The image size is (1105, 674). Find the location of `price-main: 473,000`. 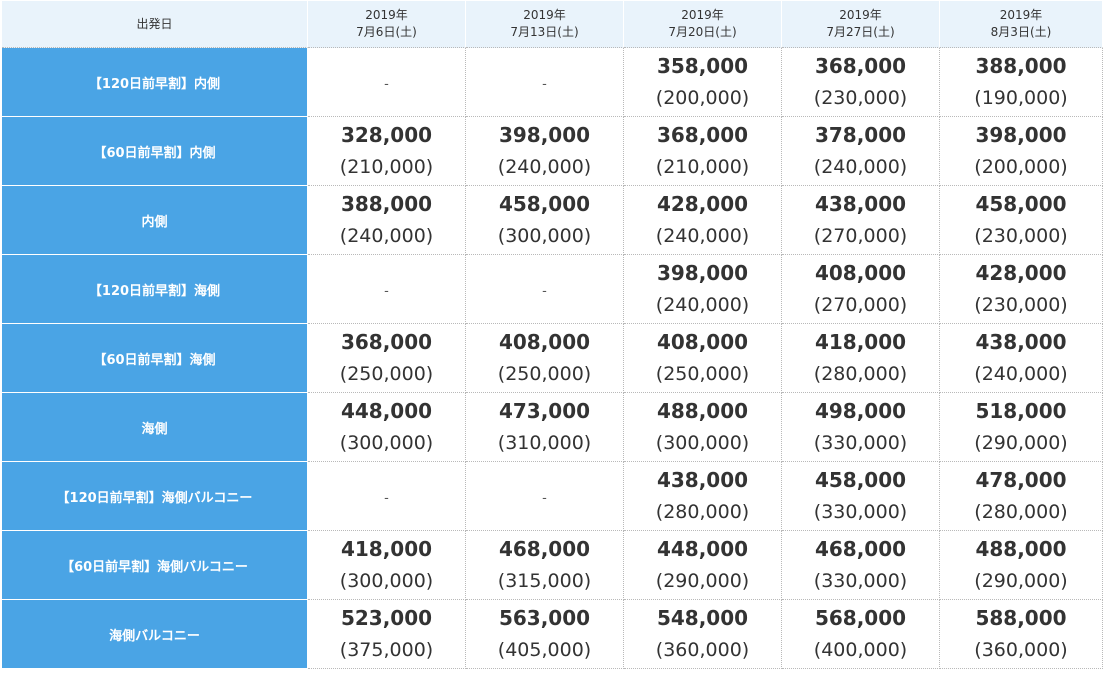

price-main: 473,000 is located at coordinates (544, 411).